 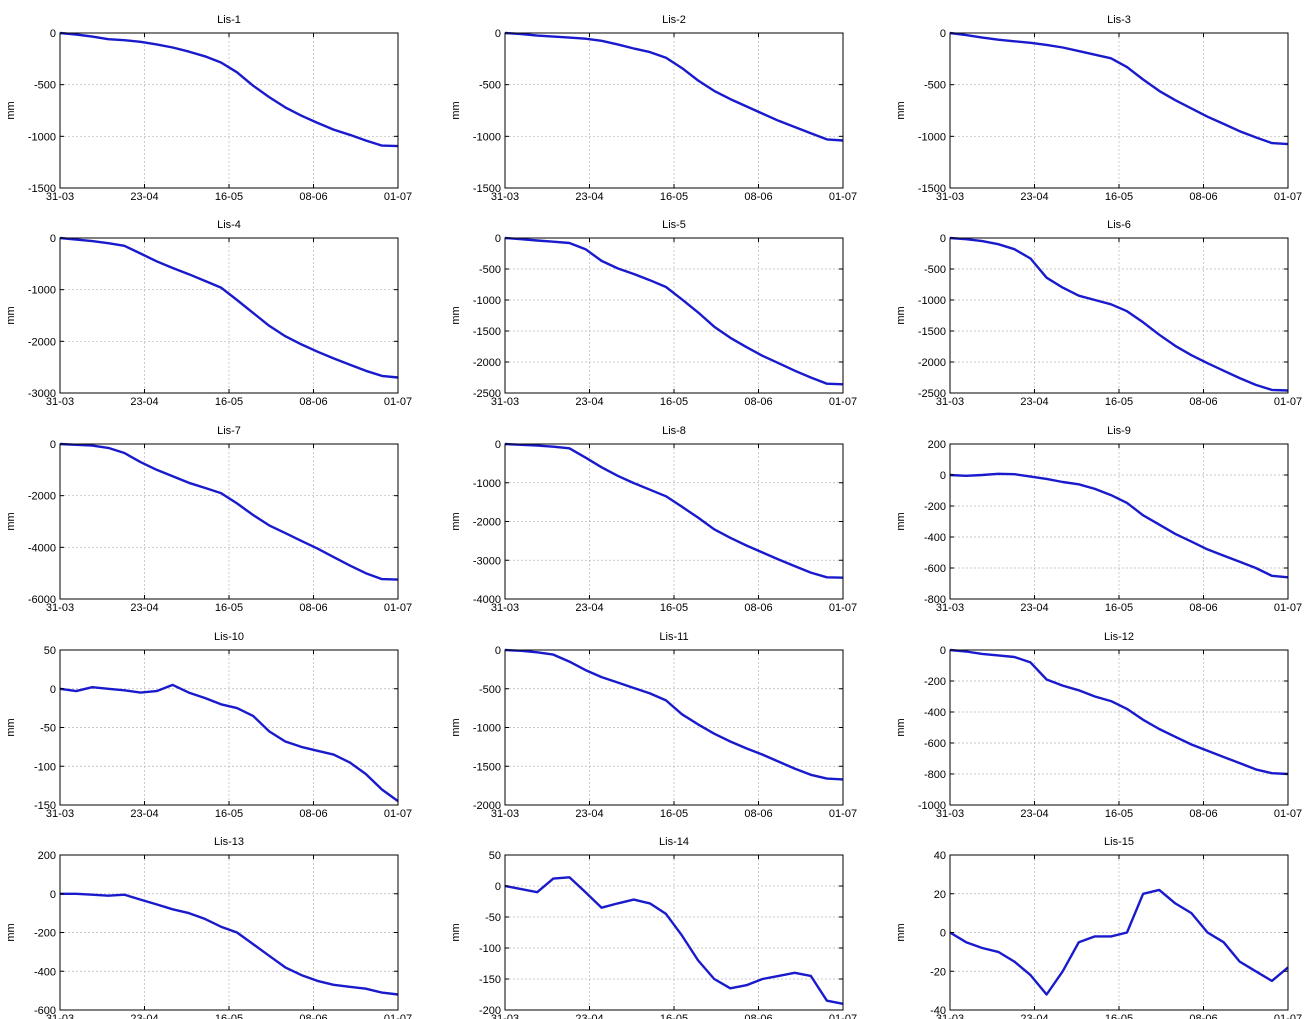 I want to click on y-tick-label: -50, so click(x=493, y=918).